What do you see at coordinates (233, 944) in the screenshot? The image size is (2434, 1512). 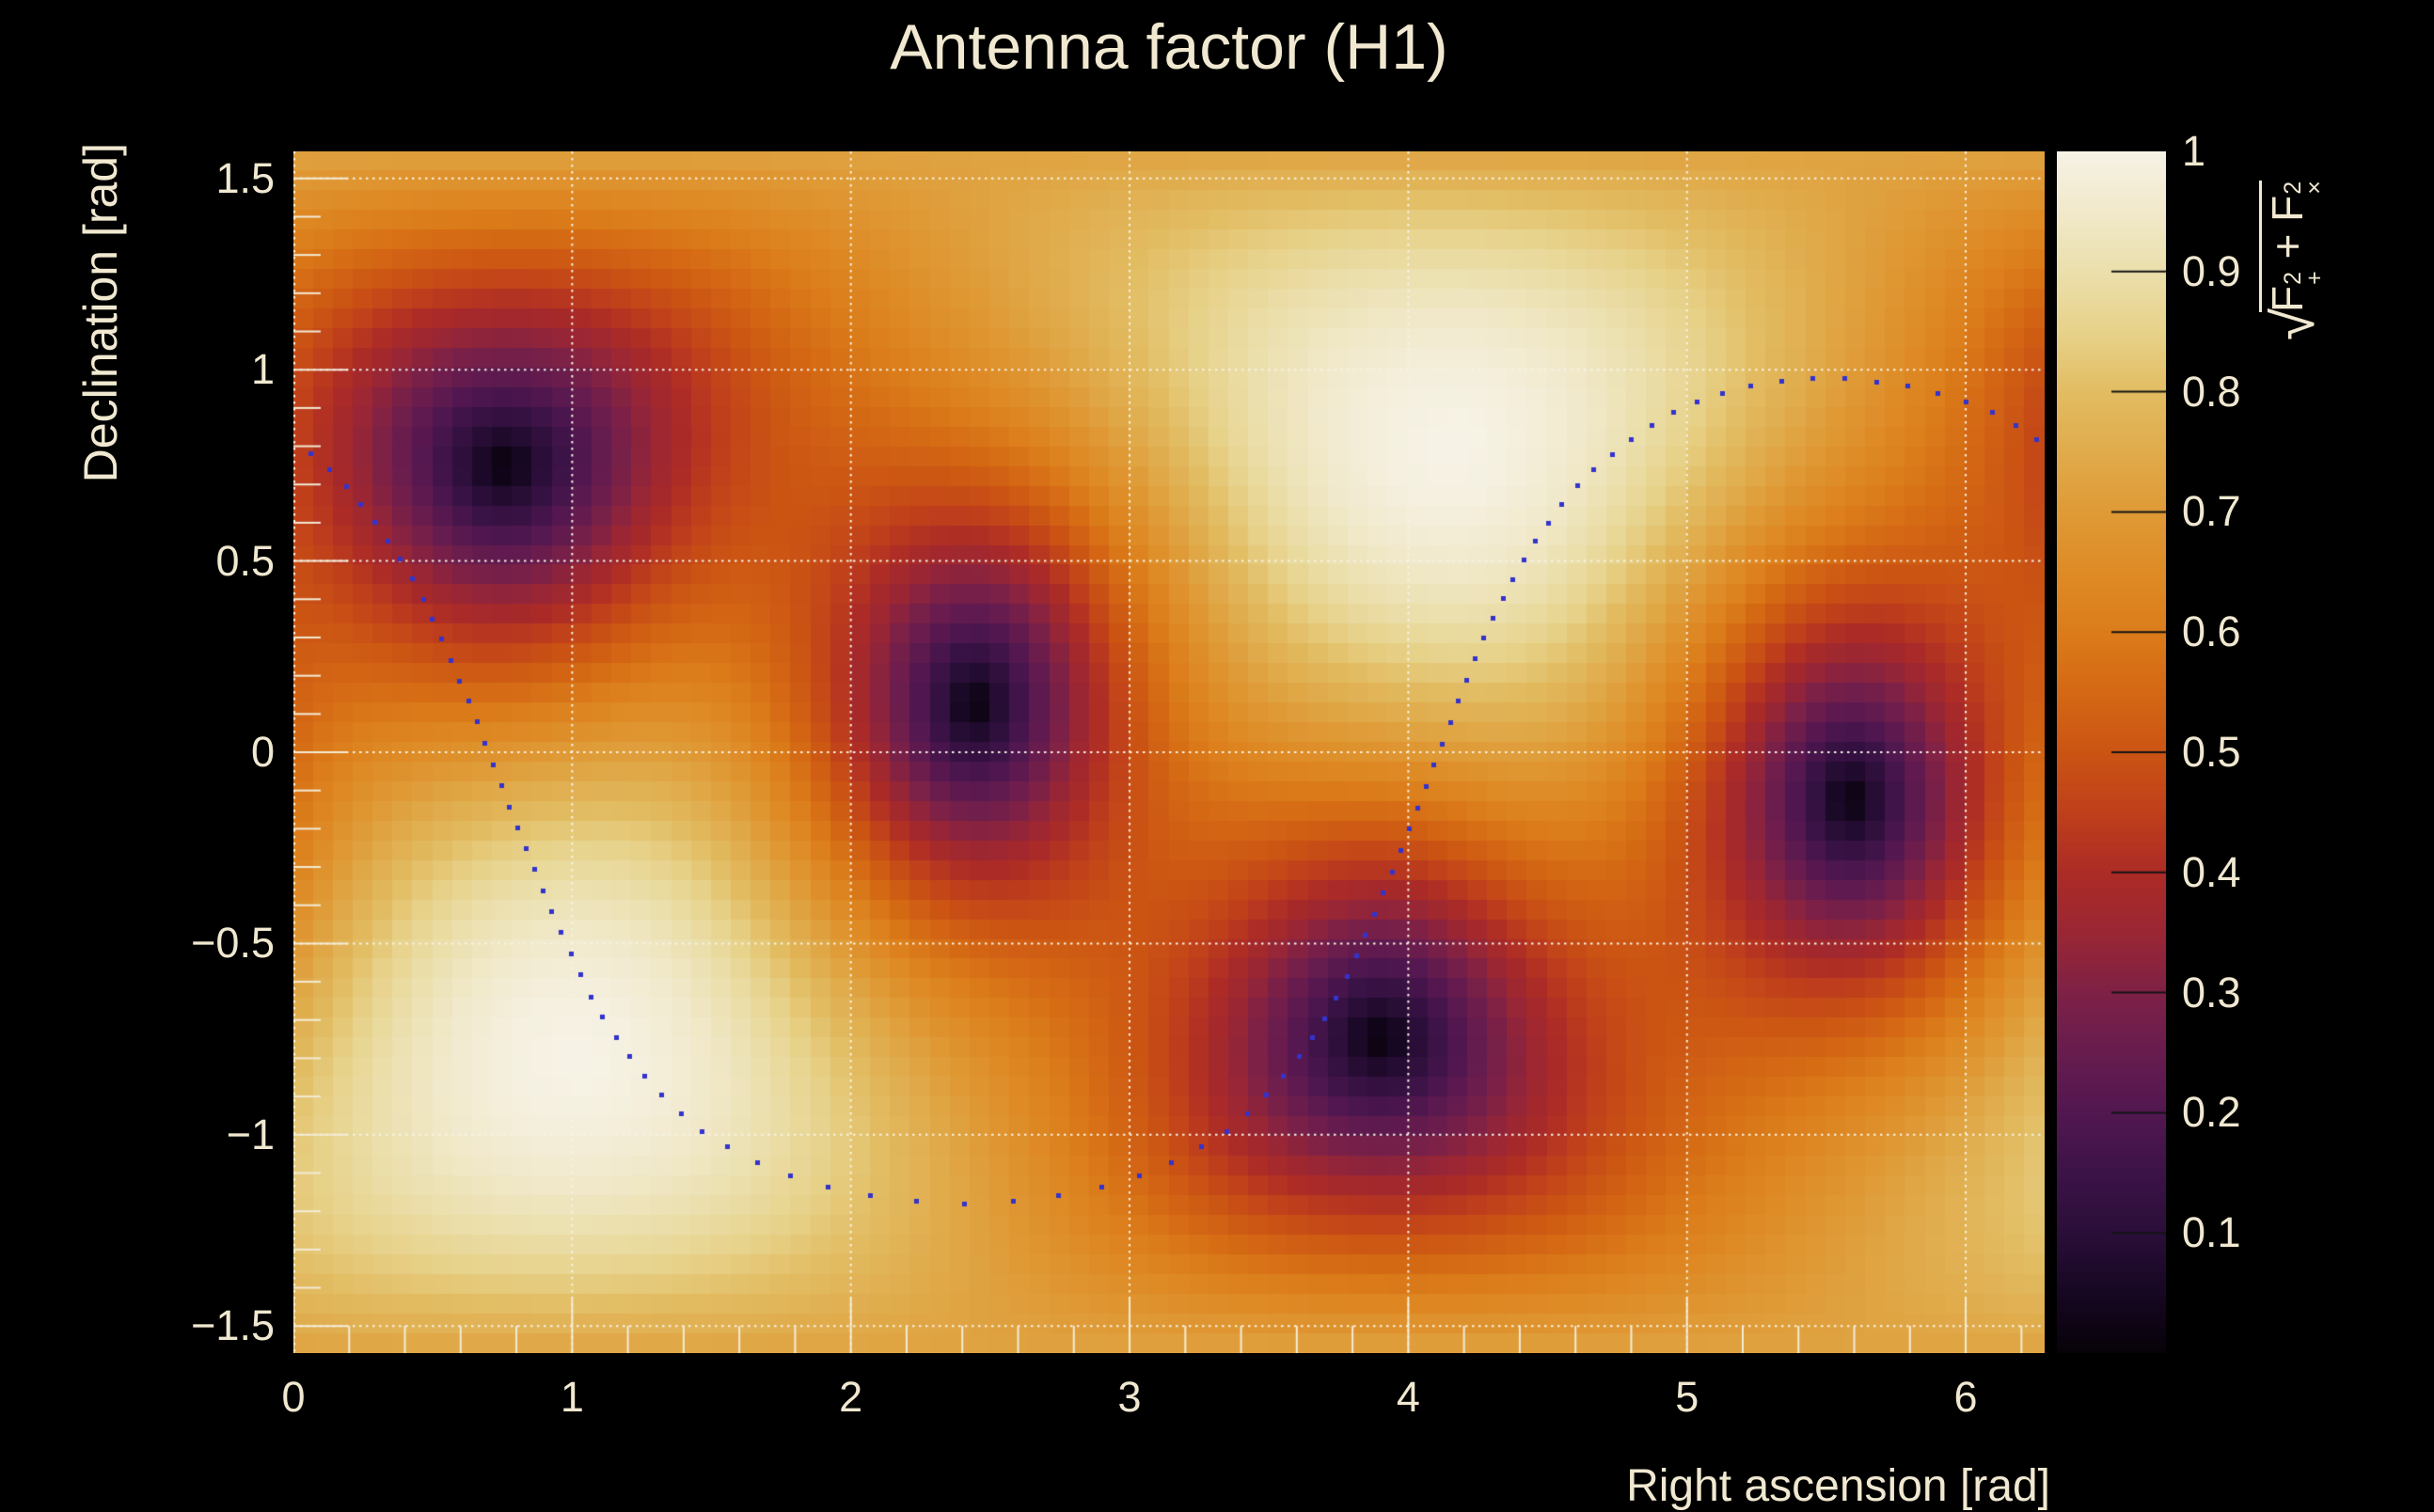 I see `y-tick-label-−0.5: −0.5` at bounding box center [233, 944].